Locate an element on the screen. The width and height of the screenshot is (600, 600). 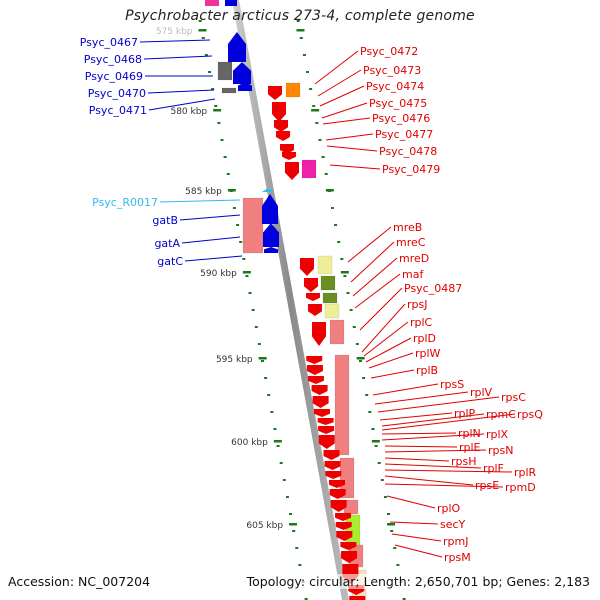
gene-label: rplR is located at coordinates (525, 472).